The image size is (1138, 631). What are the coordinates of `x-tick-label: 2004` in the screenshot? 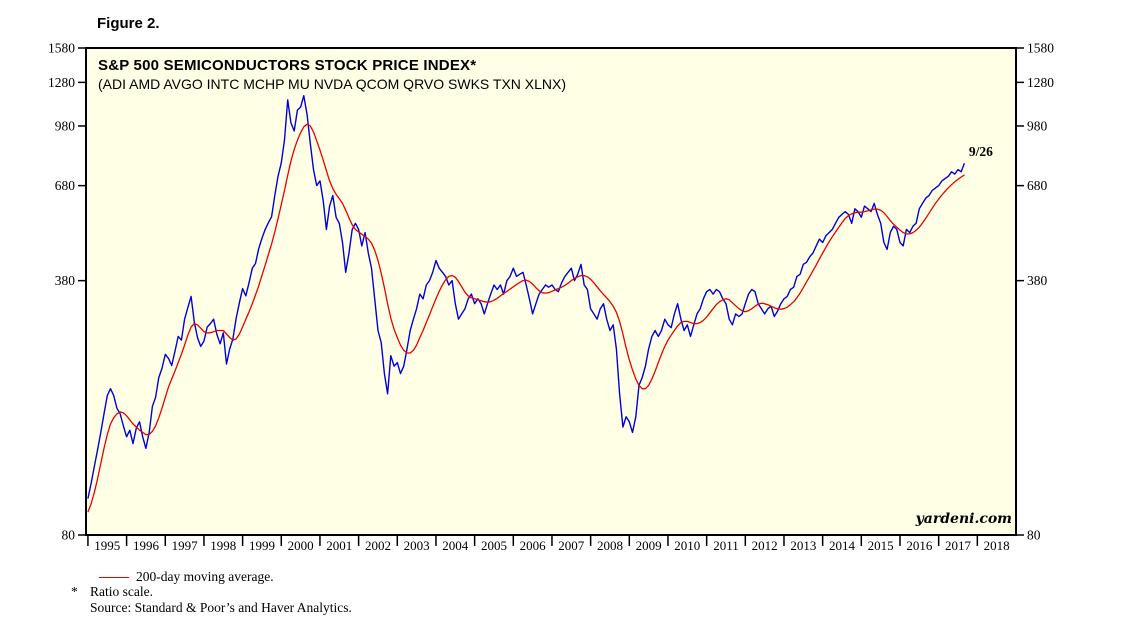 It's located at (455, 545).